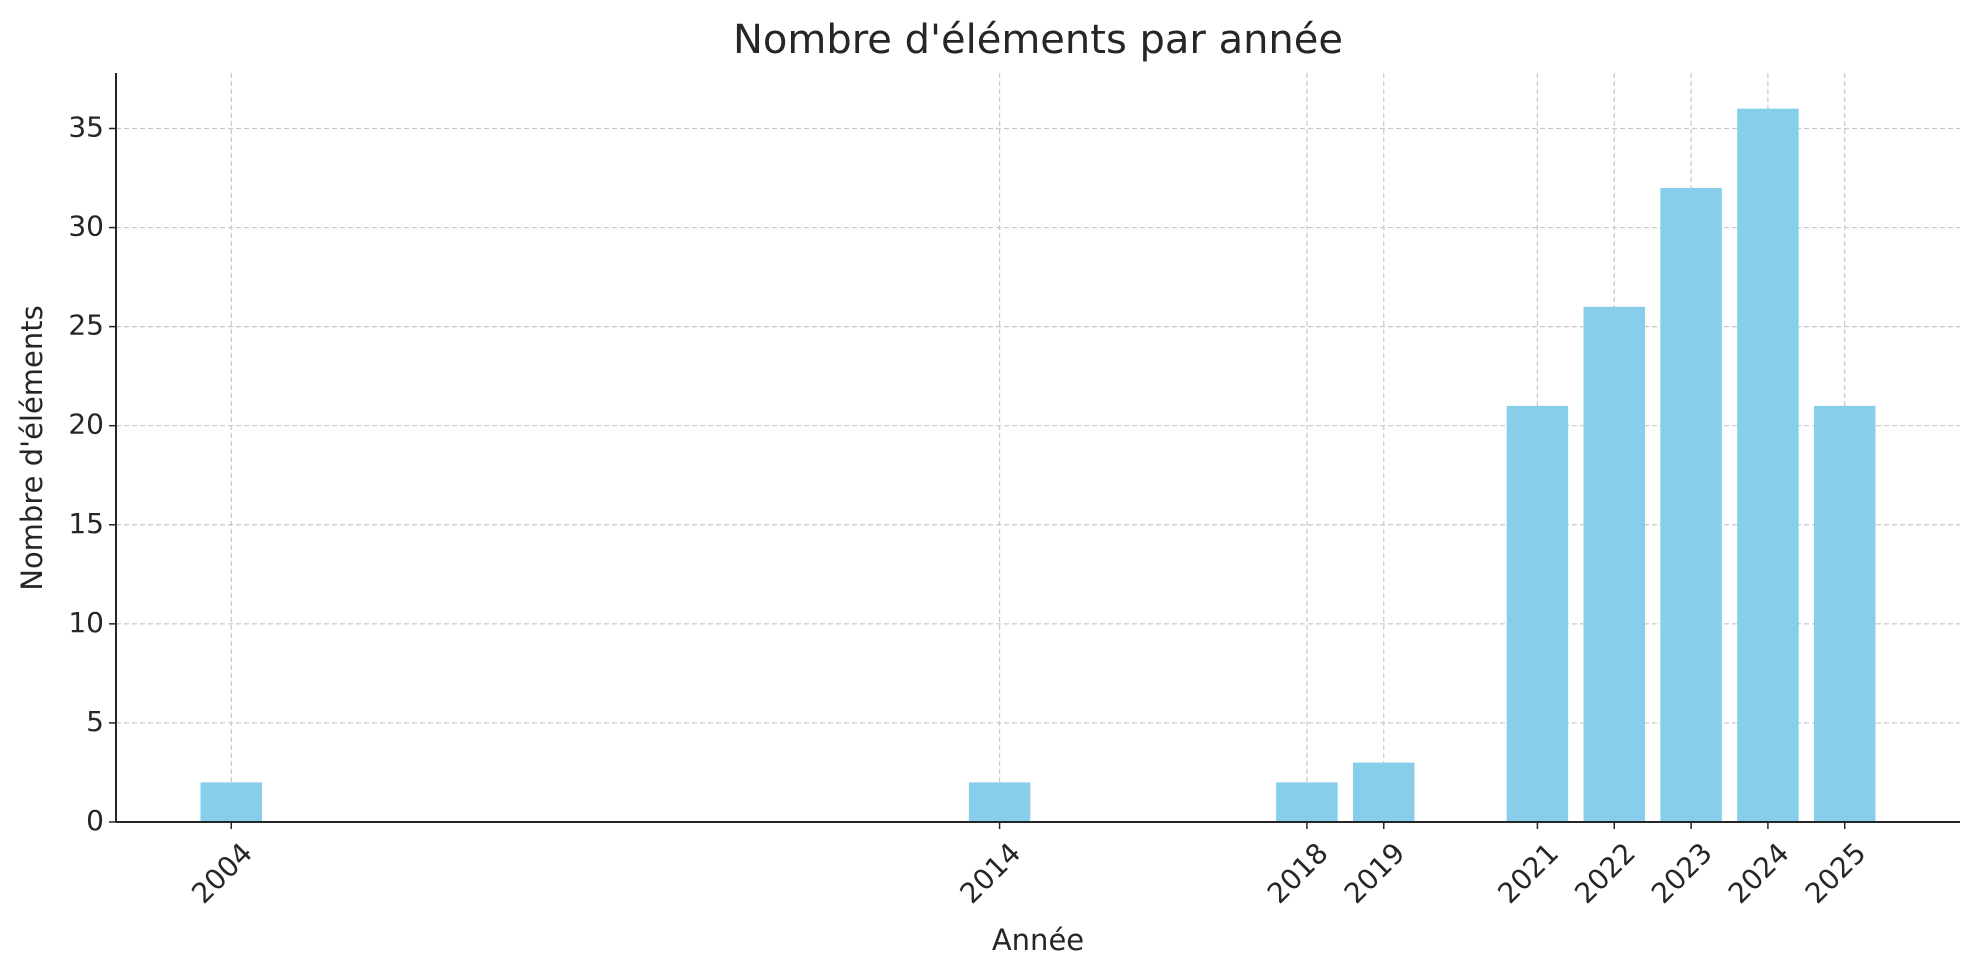 Image resolution: width=1979 pixels, height=980 pixels. What do you see at coordinates (1038, 940) in the screenshot?
I see `x-axis-label: Année` at bounding box center [1038, 940].